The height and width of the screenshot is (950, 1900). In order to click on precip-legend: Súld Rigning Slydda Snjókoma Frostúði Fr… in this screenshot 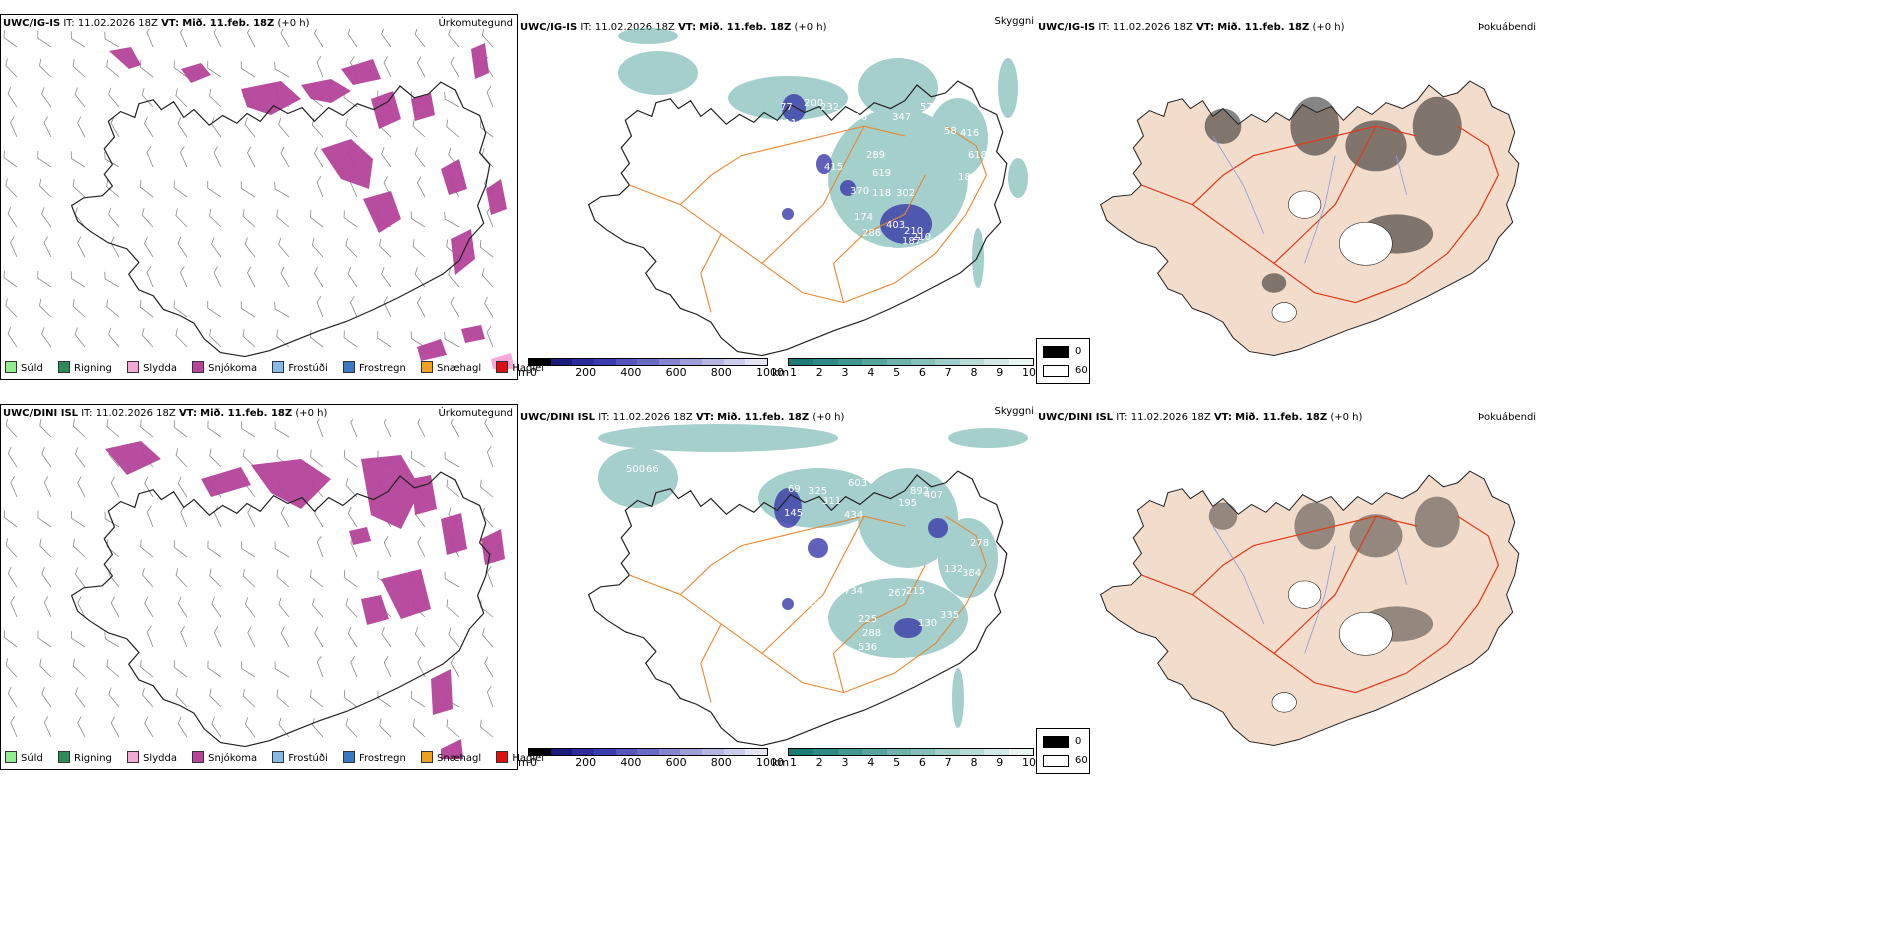, I will do `click(280, 367)`.